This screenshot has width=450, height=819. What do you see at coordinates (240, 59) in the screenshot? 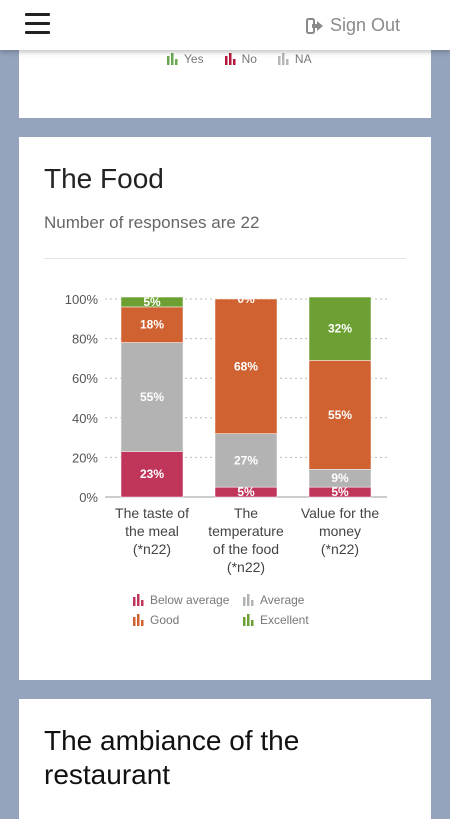
I see `legend-item-no: No` at bounding box center [240, 59].